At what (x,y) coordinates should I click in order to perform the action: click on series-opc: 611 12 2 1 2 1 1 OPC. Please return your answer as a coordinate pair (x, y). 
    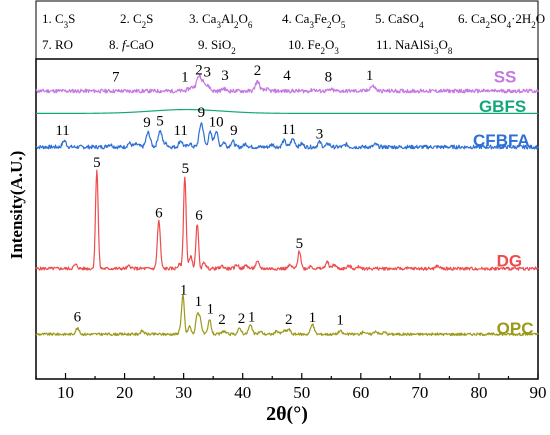
    Looking at the image, I should click on (287, 310).